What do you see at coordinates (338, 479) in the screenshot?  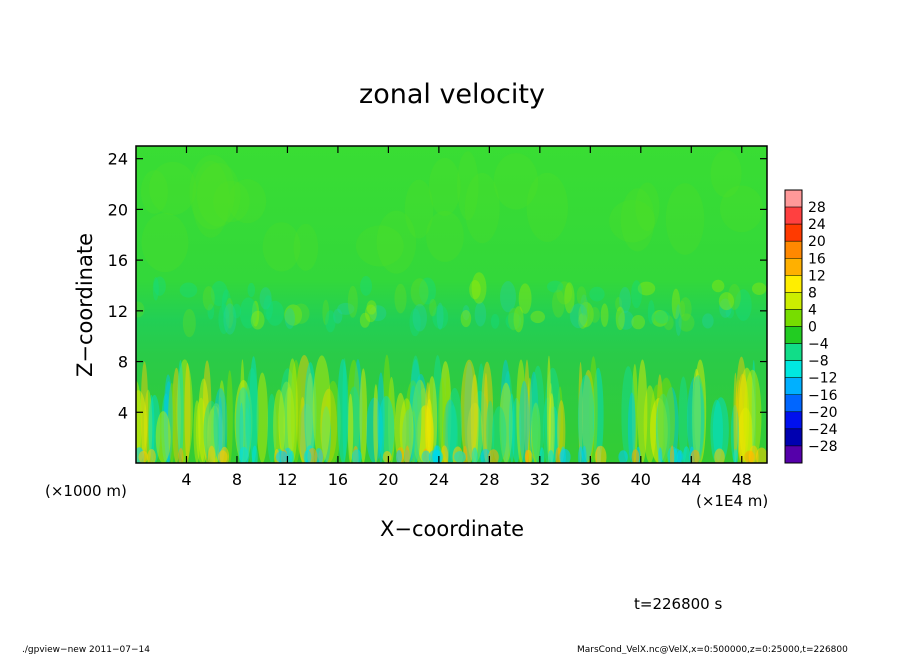 I see `x-tick-label: 16` at bounding box center [338, 479].